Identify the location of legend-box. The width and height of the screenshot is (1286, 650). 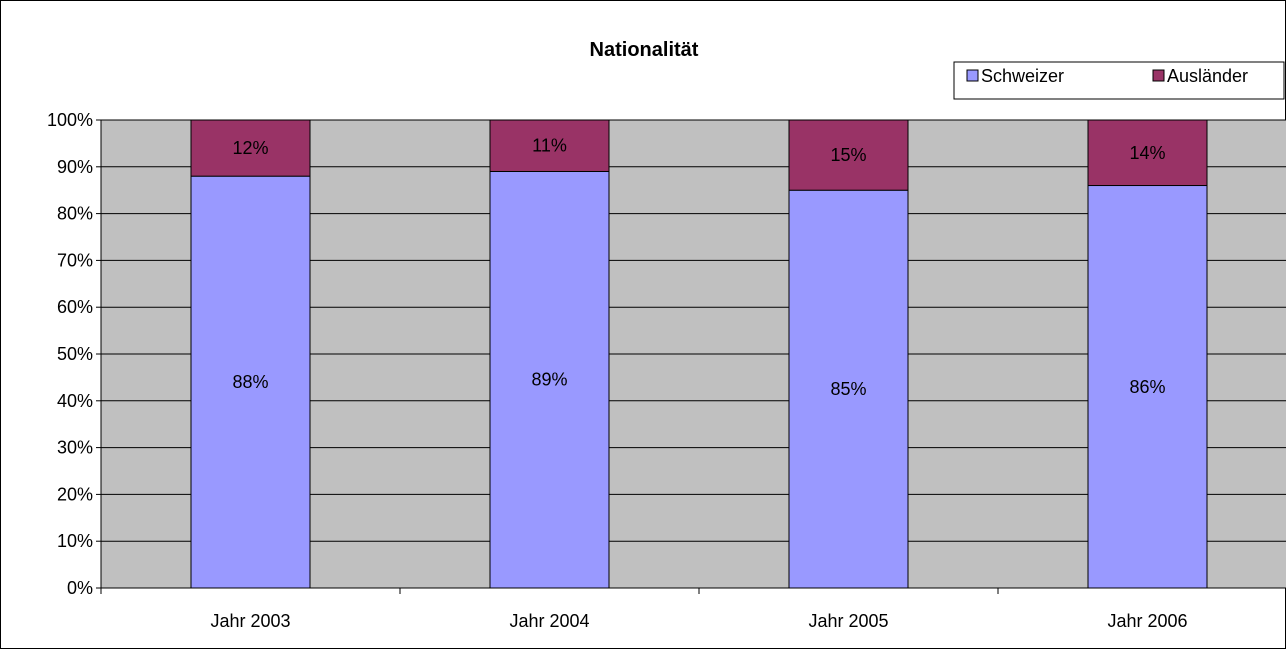
(1119, 80).